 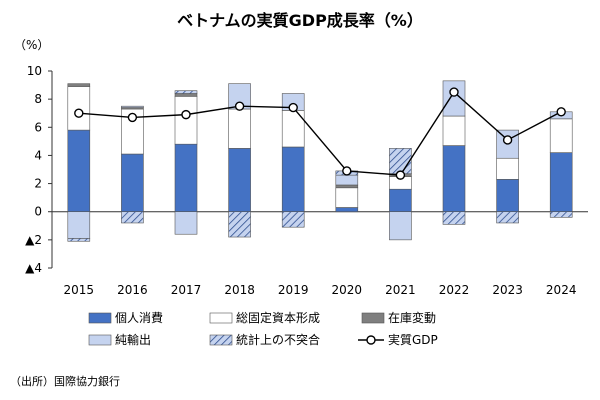 What do you see at coordinates (278, 317) in the screenshot?
I see `legend-label: 総固定資本形成` at bounding box center [278, 317].